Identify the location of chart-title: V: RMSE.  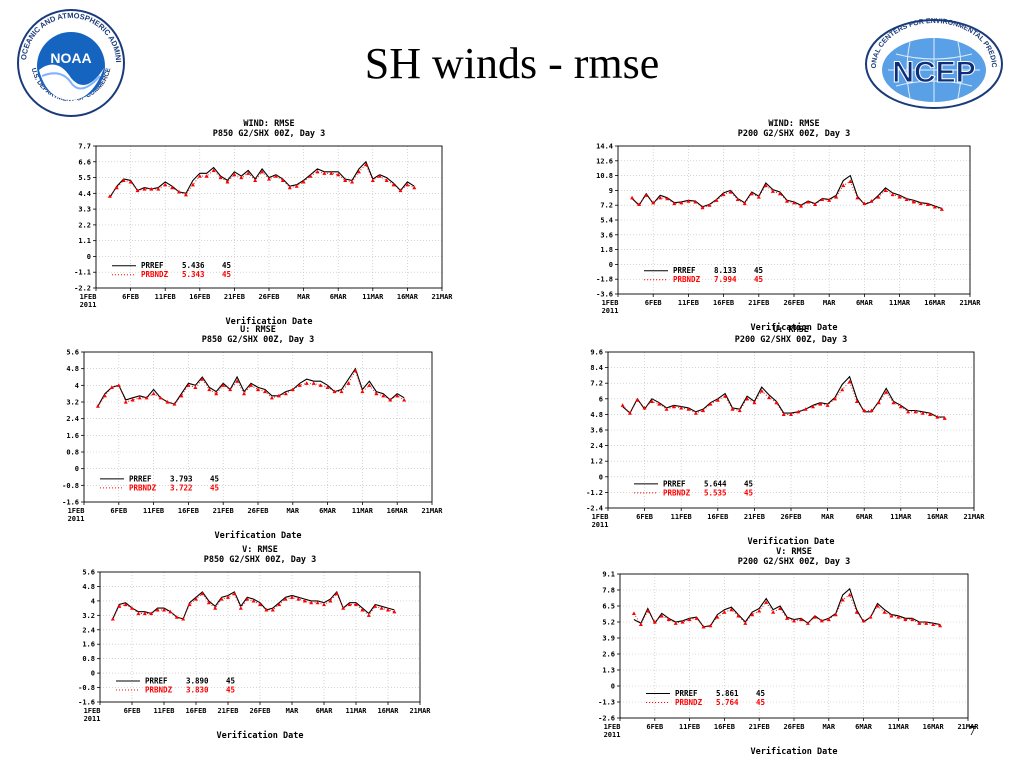
(794, 552).